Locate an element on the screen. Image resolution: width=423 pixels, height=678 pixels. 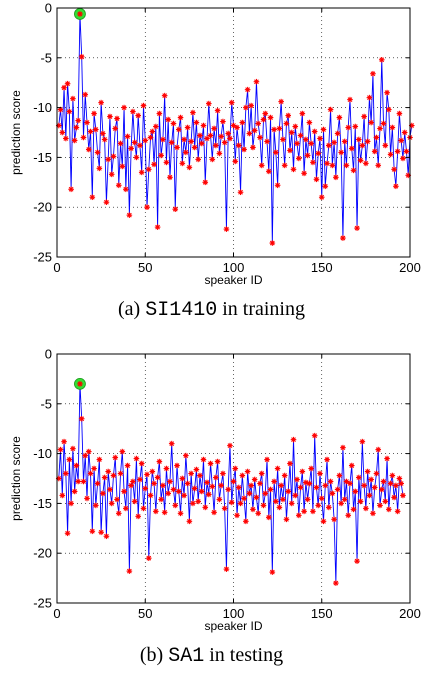
x-tick-label: 0 is located at coordinates (56, 267).